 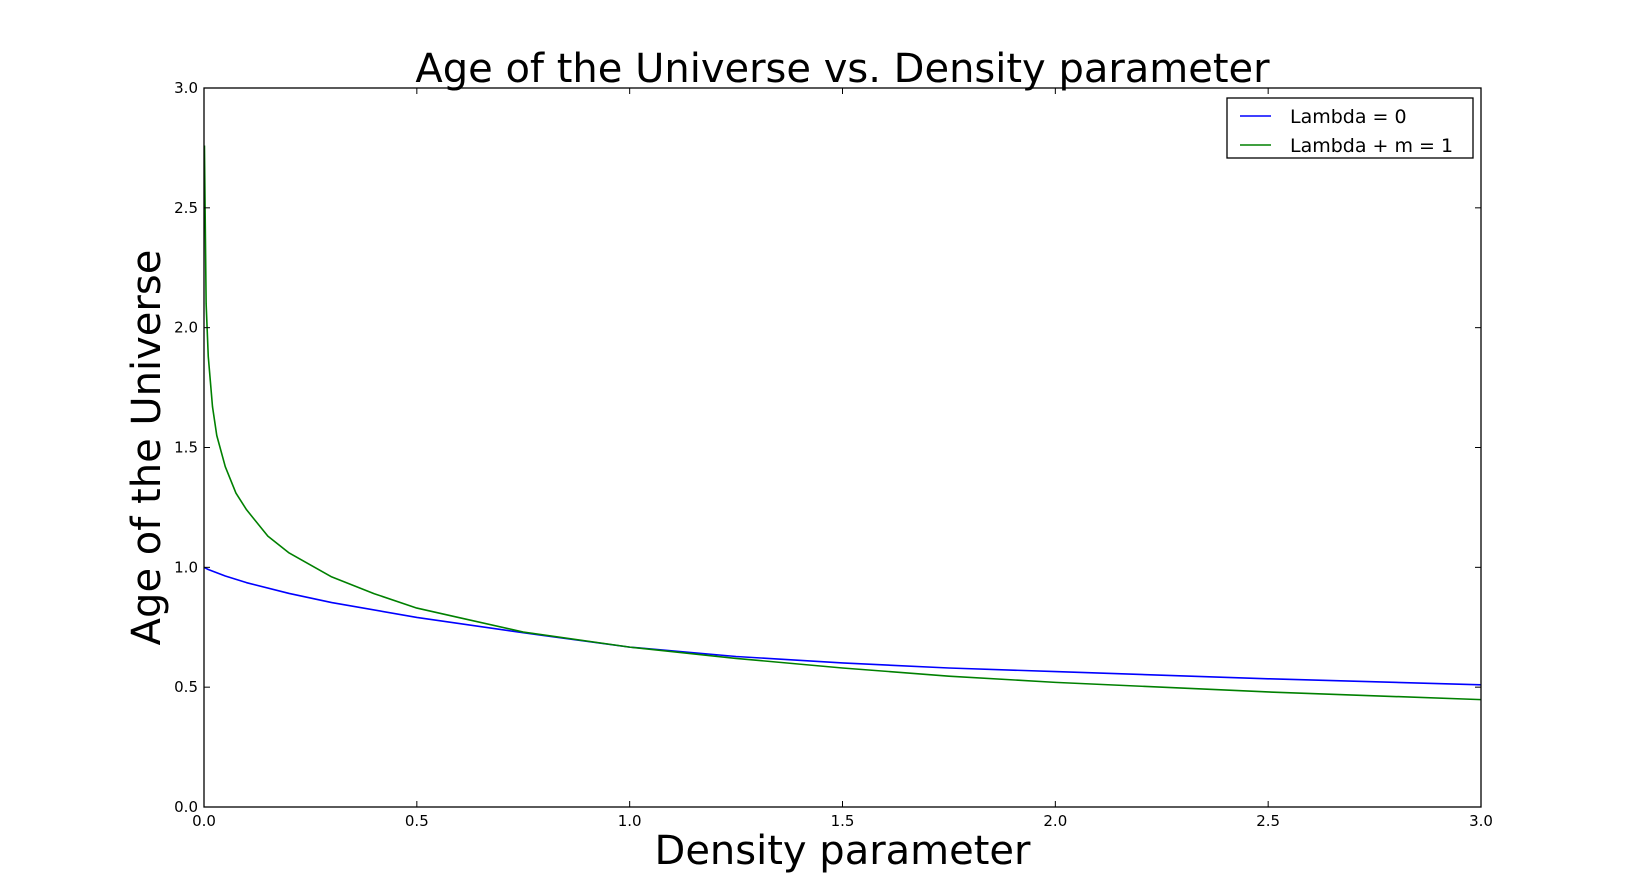 What do you see at coordinates (147, 448) in the screenshot?
I see `y-axis-label: Age of the Universe` at bounding box center [147, 448].